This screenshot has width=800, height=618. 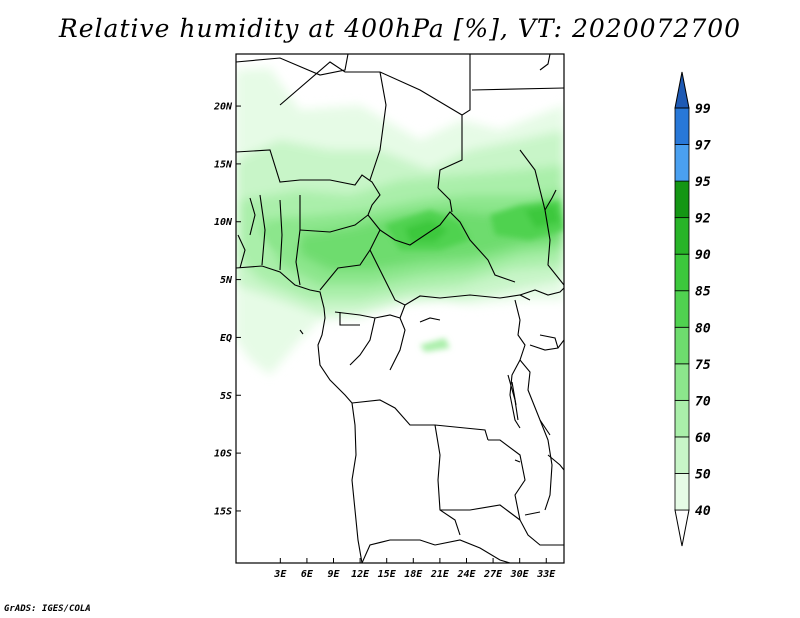 I want to click on lon-tick-label: 6E, so click(x=307, y=574).